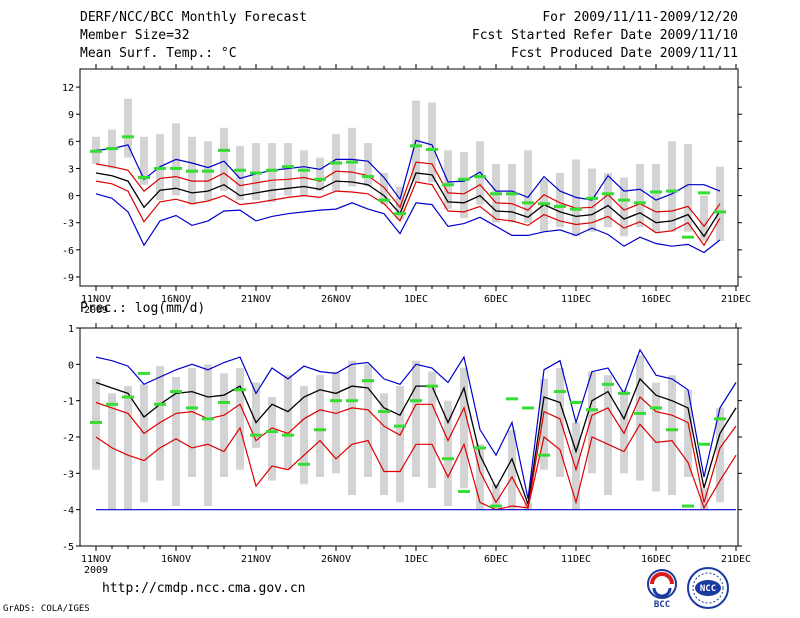 The width and height of the screenshot is (800, 618). I want to click on p2-xtick-label: 11NOV, so click(96, 559).